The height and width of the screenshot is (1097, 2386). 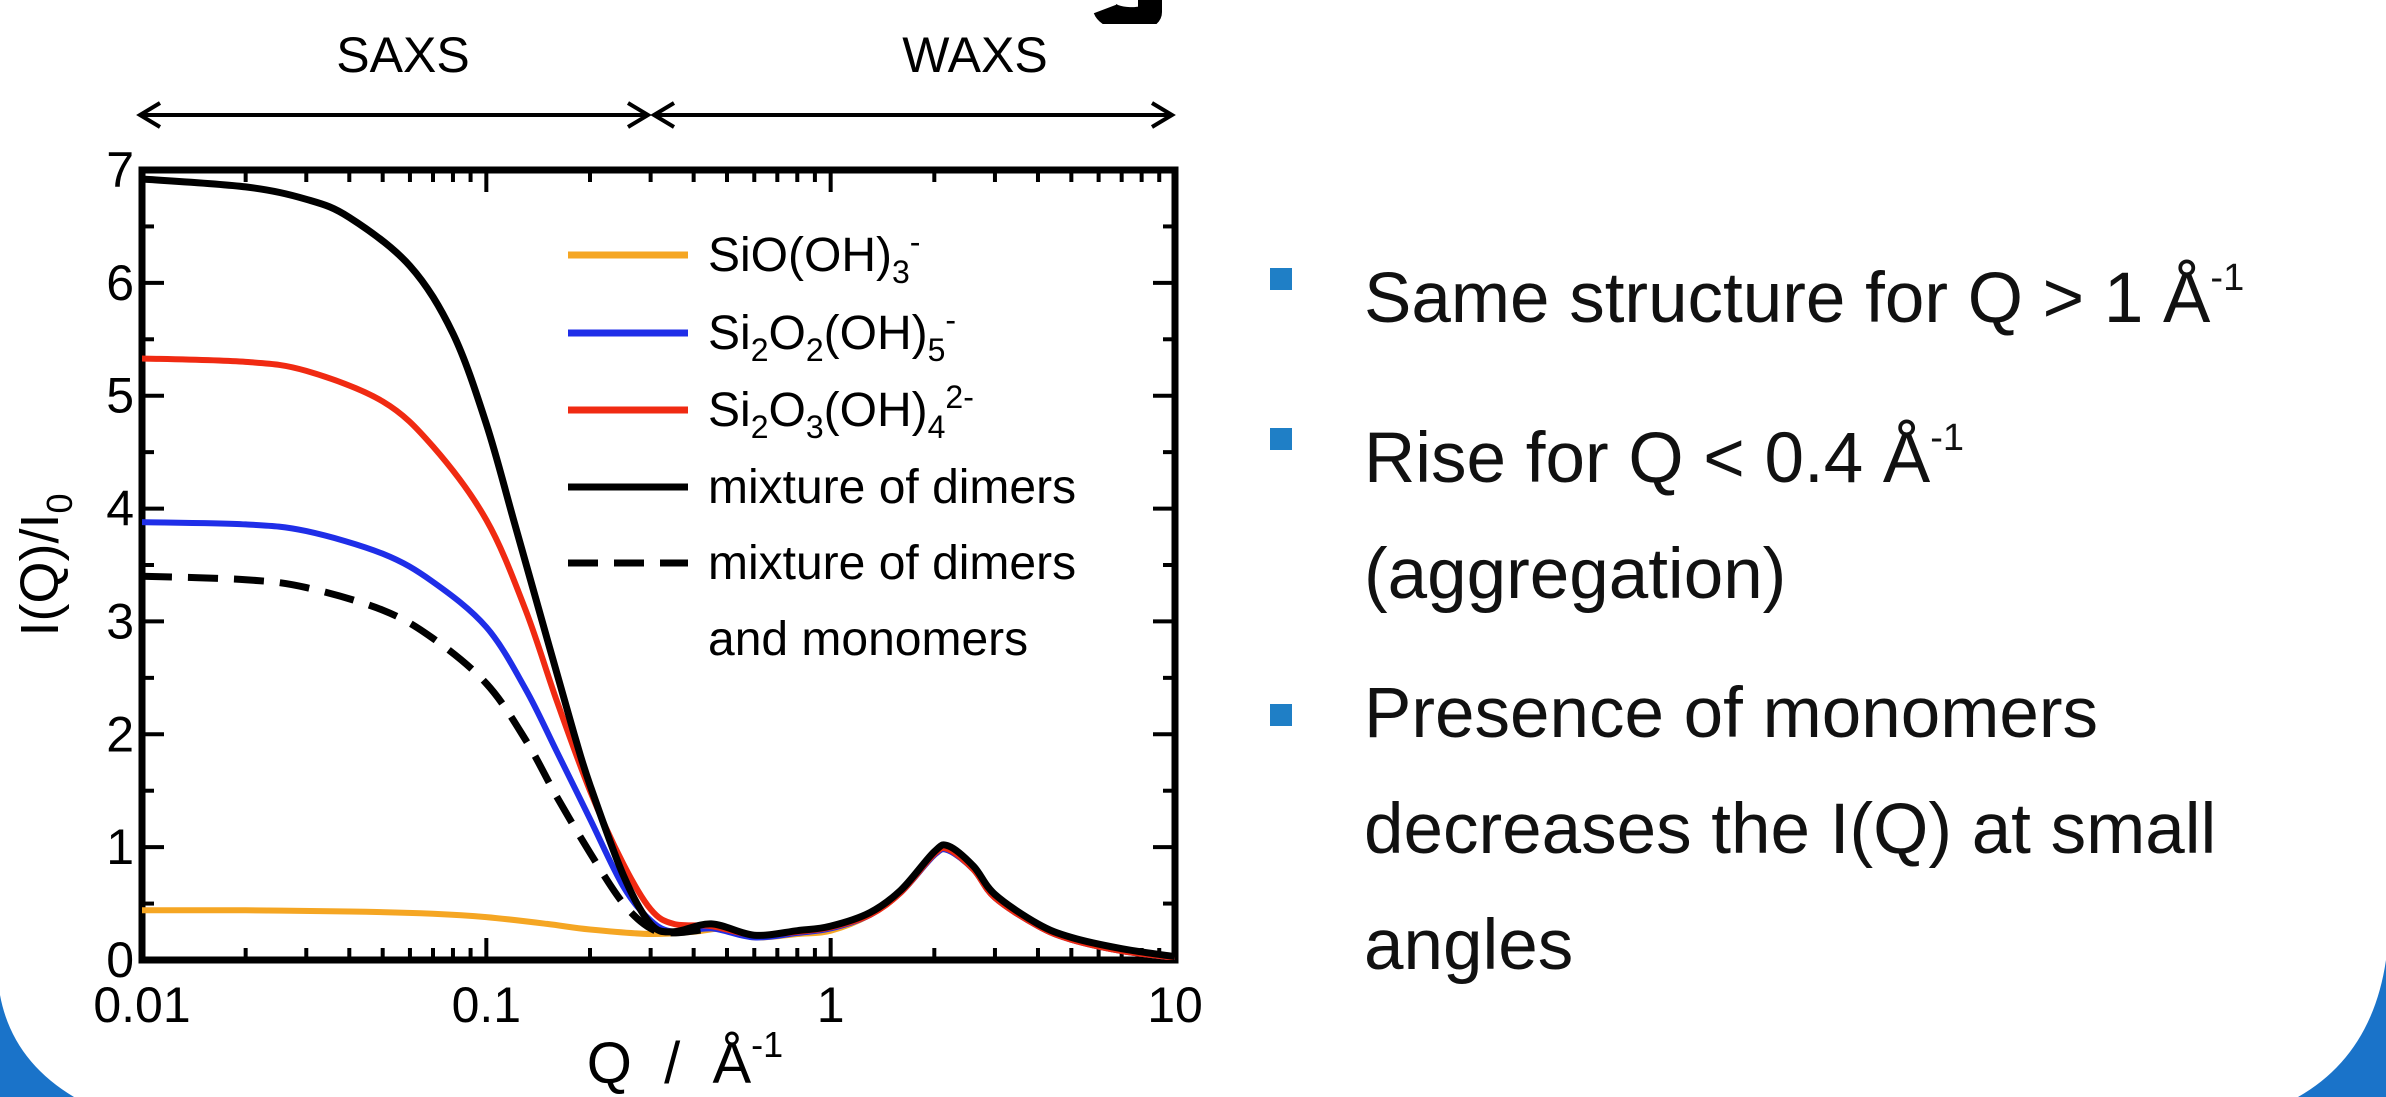 What do you see at coordinates (141, 1005) in the screenshot?
I see `x-tick-label: 0.01` at bounding box center [141, 1005].